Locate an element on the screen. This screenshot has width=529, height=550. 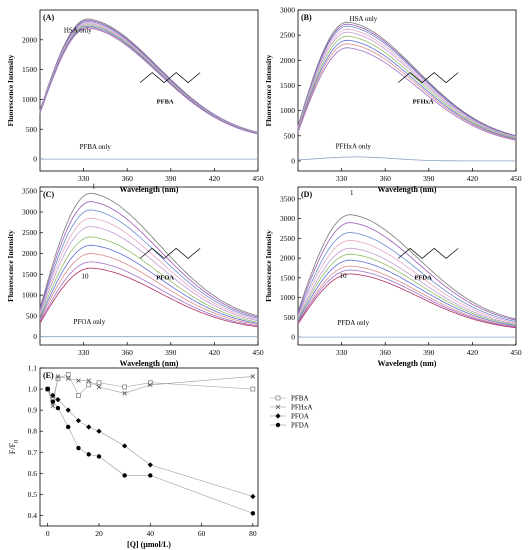
molecule-structure: PFHxA is located at coordinates (428, 89).